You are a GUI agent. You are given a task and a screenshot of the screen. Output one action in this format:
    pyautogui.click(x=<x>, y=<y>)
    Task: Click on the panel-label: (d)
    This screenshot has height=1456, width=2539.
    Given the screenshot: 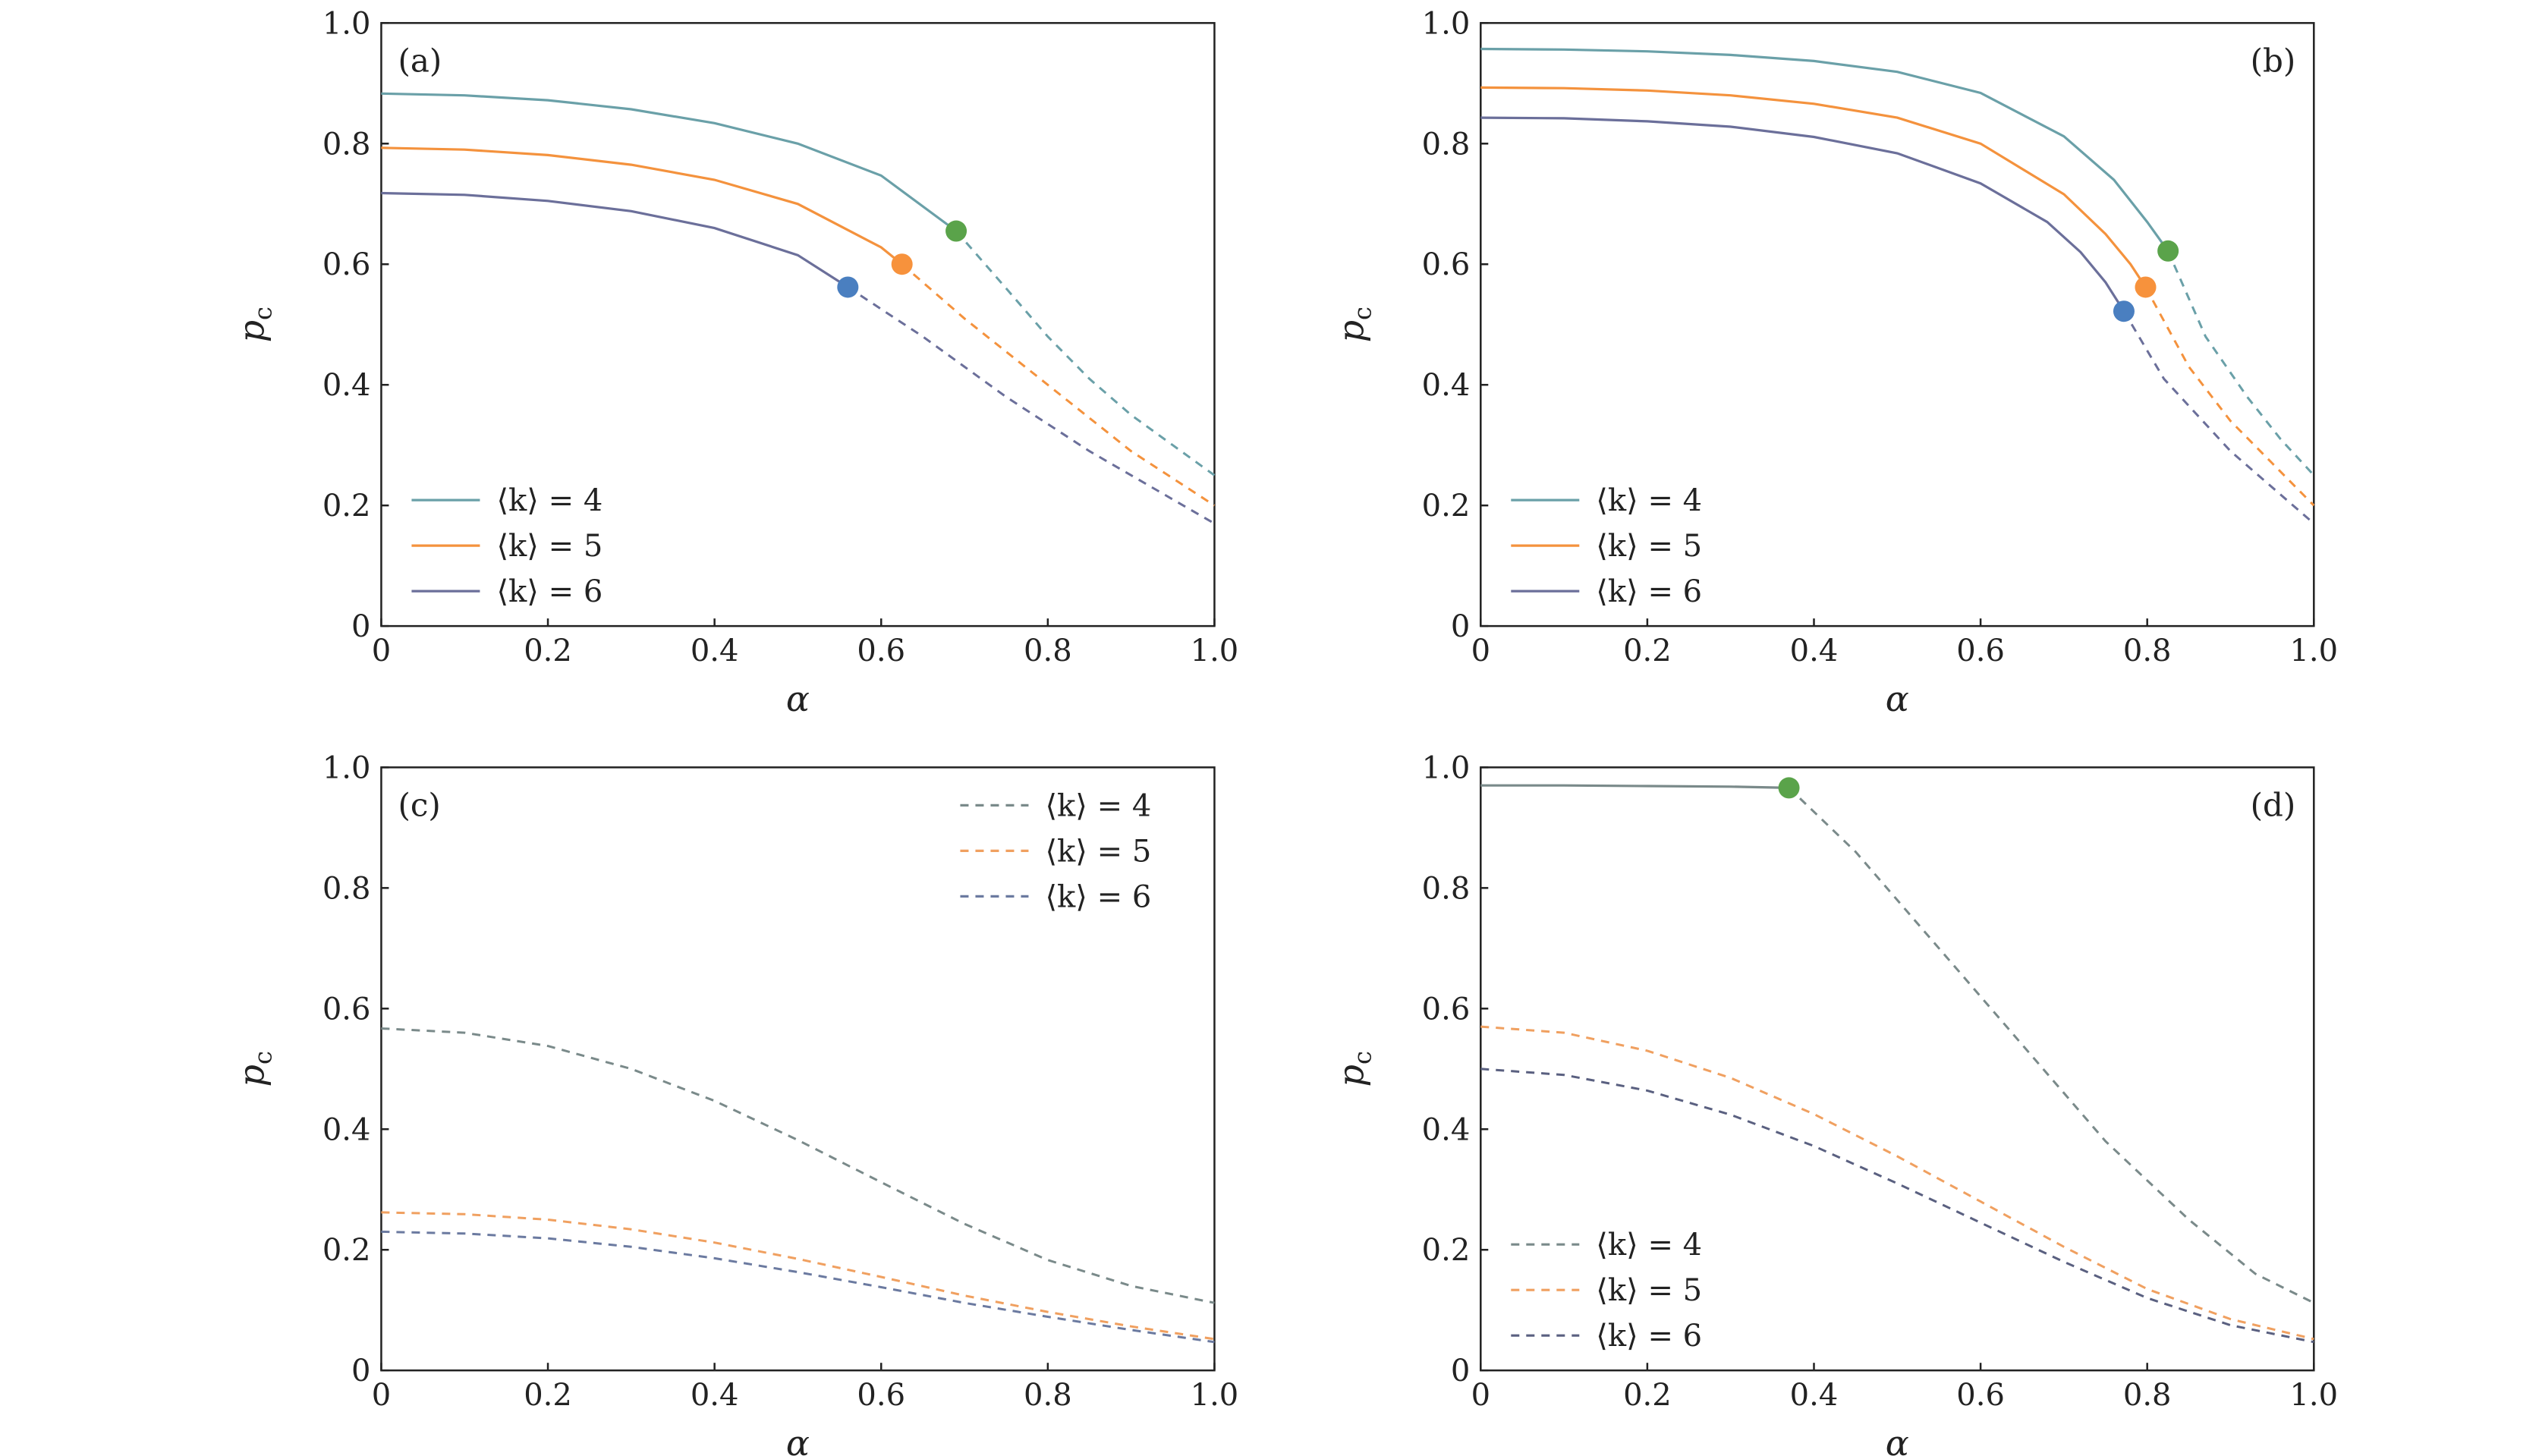 What is the action you would take?
    pyautogui.click(x=2273, y=804)
    